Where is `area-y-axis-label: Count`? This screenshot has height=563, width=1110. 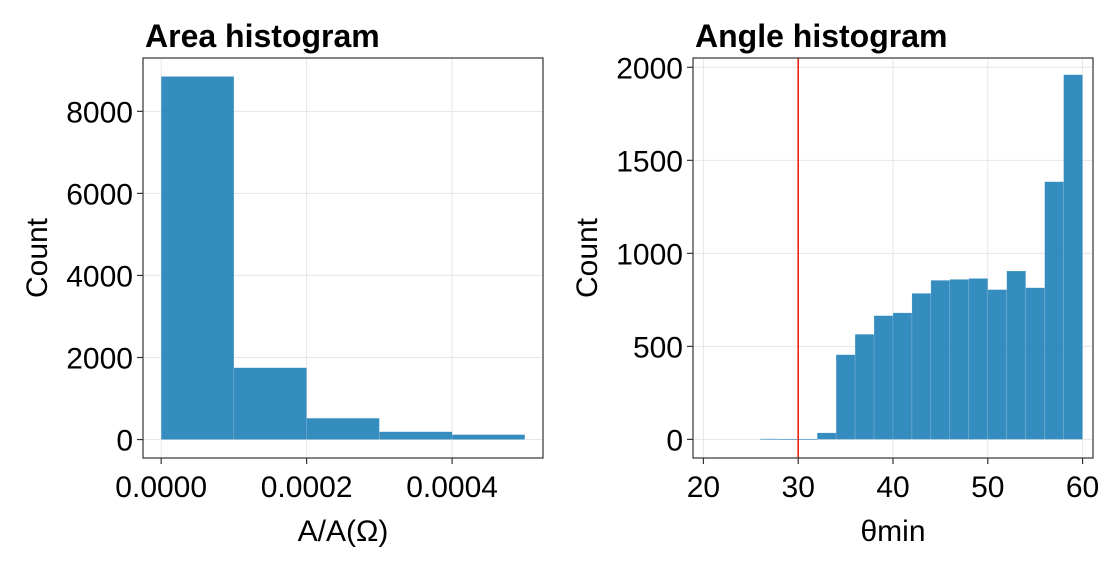 area-y-axis-label: Count is located at coordinates (37, 257).